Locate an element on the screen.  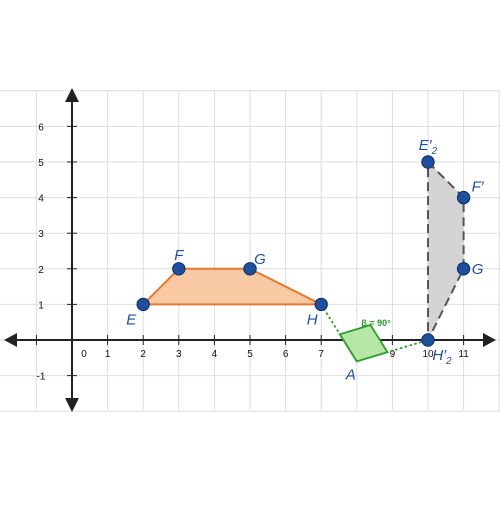
point-g is located at coordinates (250, 269).